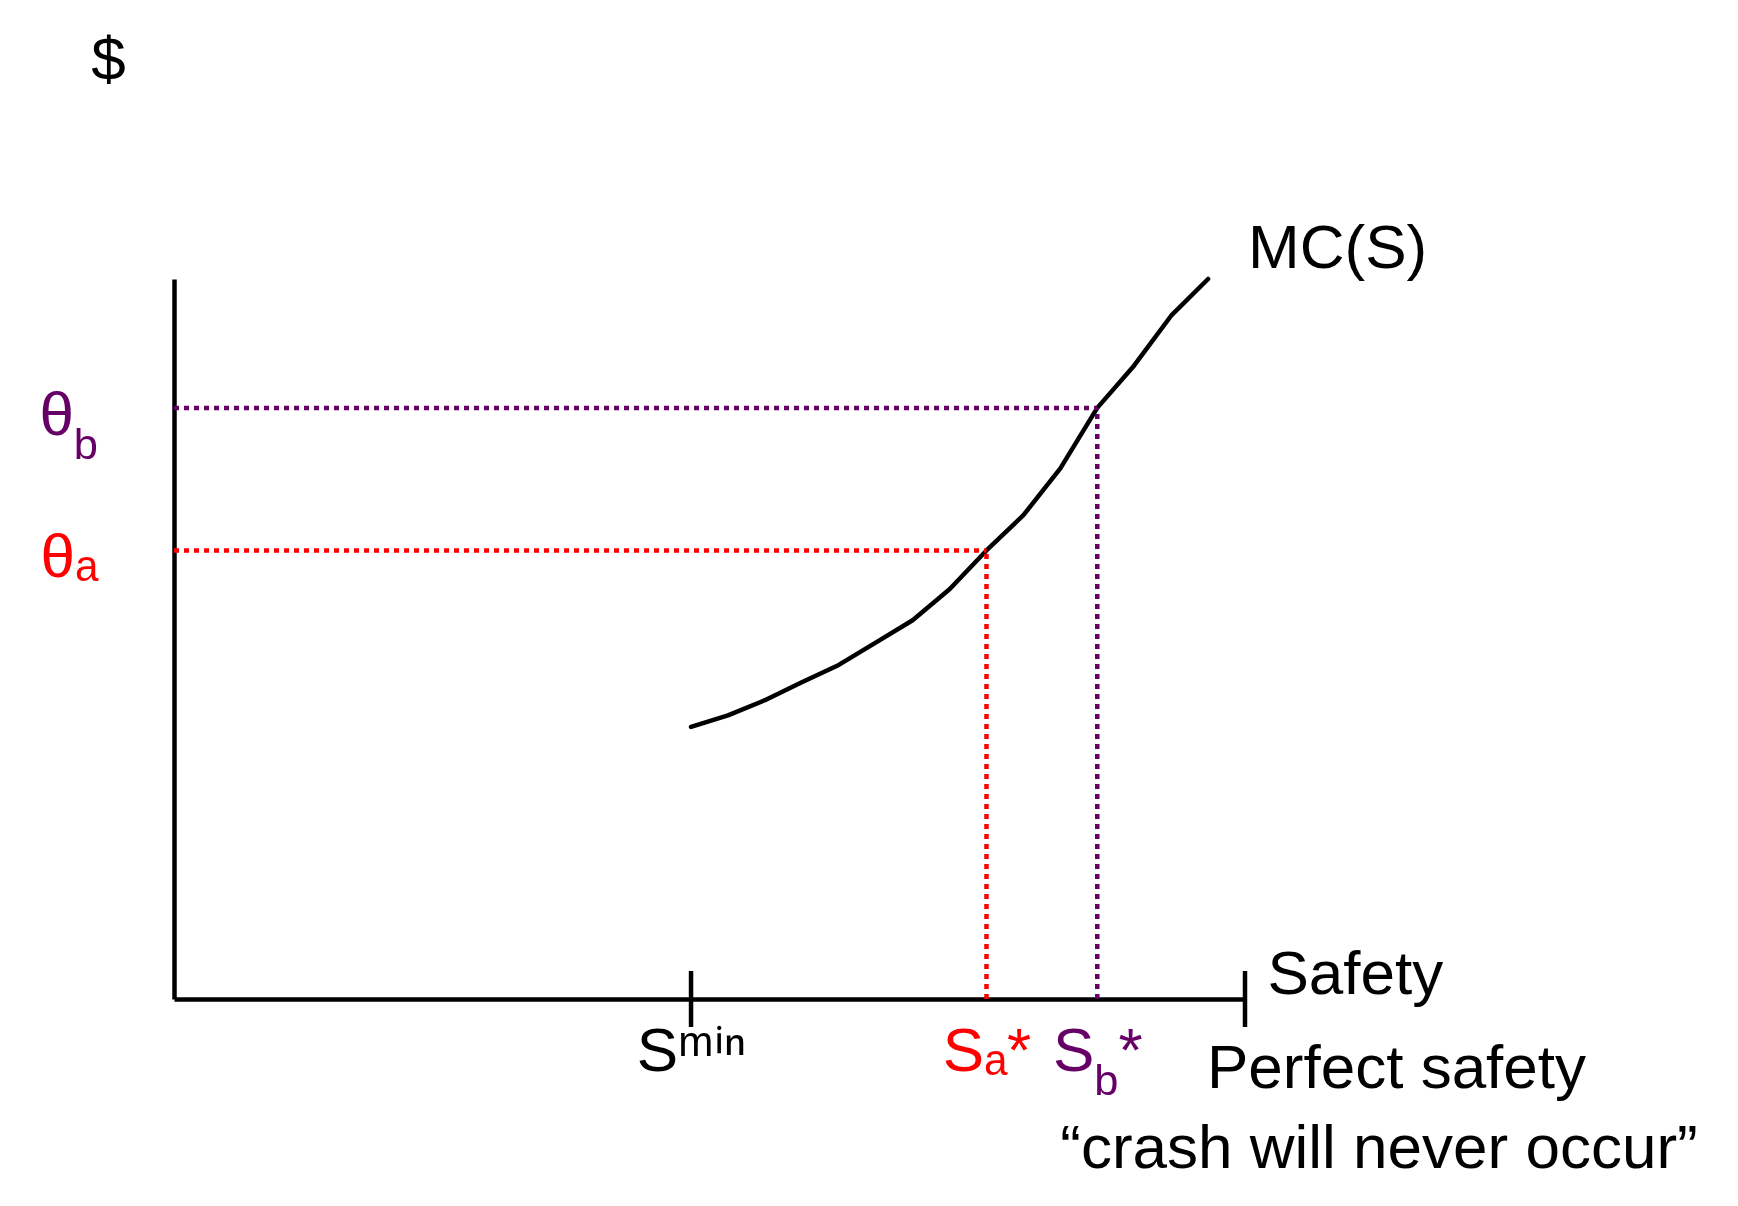 The image size is (1738, 1206). What do you see at coordinates (1097, 1059) in the screenshot?
I see `x-tick-label: S$_{b}$*` at bounding box center [1097, 1059].